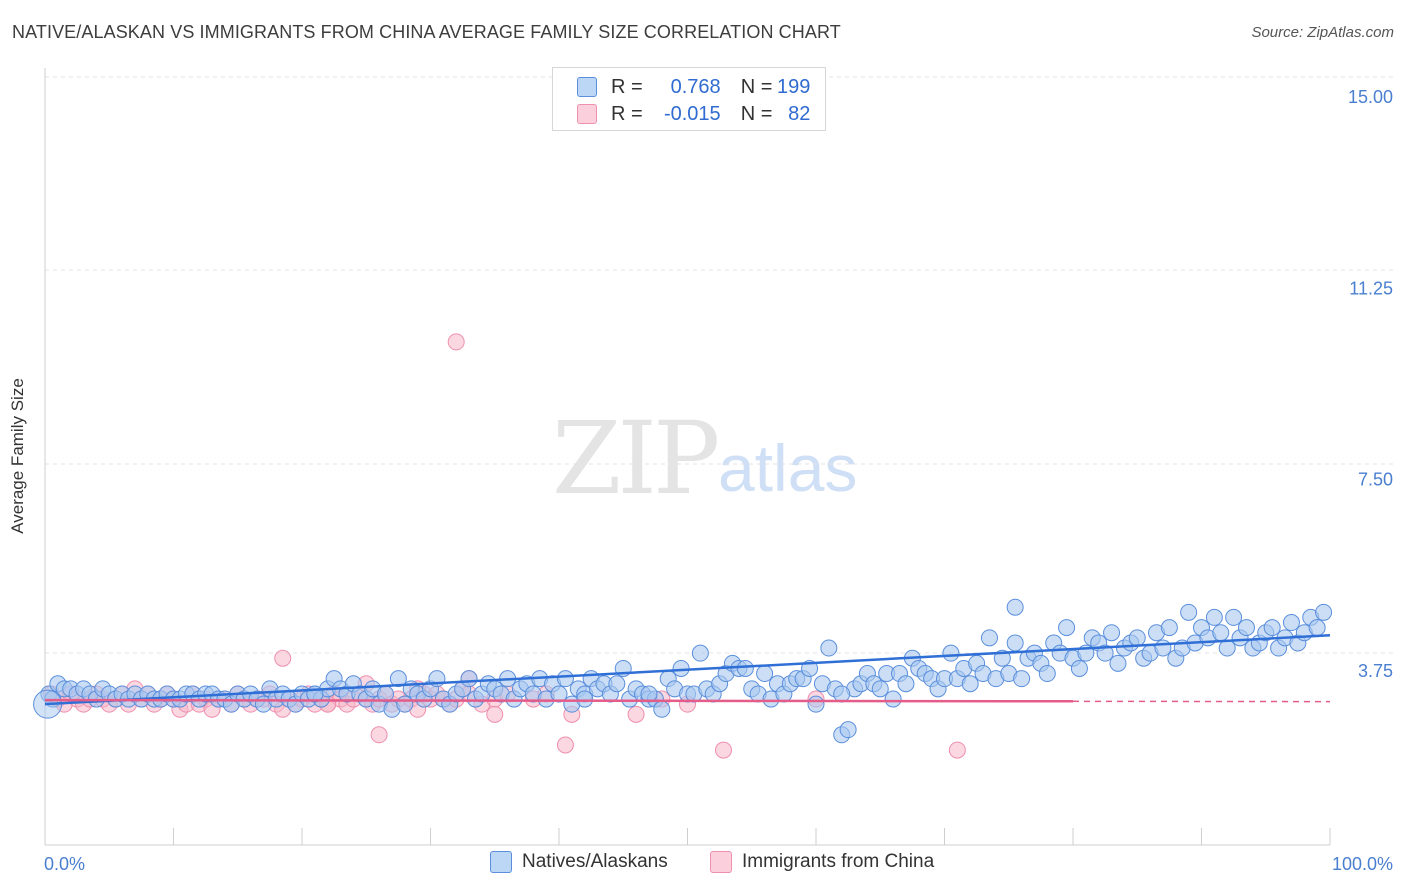  I want to click on legend-row-natives: R = 0.768 N = 199, so click(693, 87).